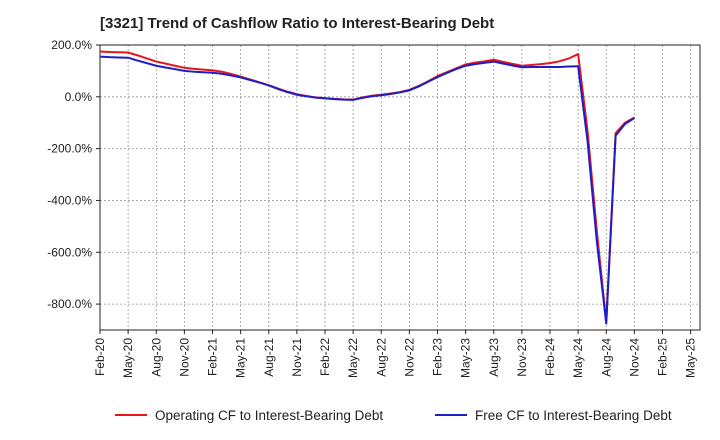 The image size is (720, 440). What do you see at coordinates (69, 252) in the screenshot?
I see `y-tick-label: -600.0%` at bounding box center [69, 252].